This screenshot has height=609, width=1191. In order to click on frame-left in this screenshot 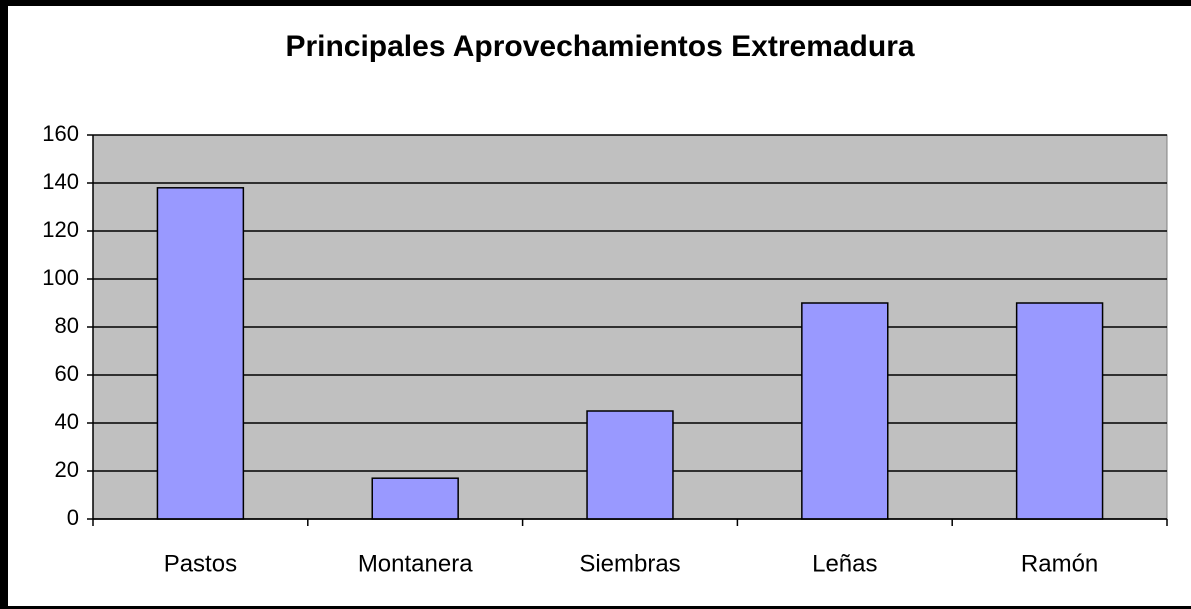, I will do `click(4, 304)`.